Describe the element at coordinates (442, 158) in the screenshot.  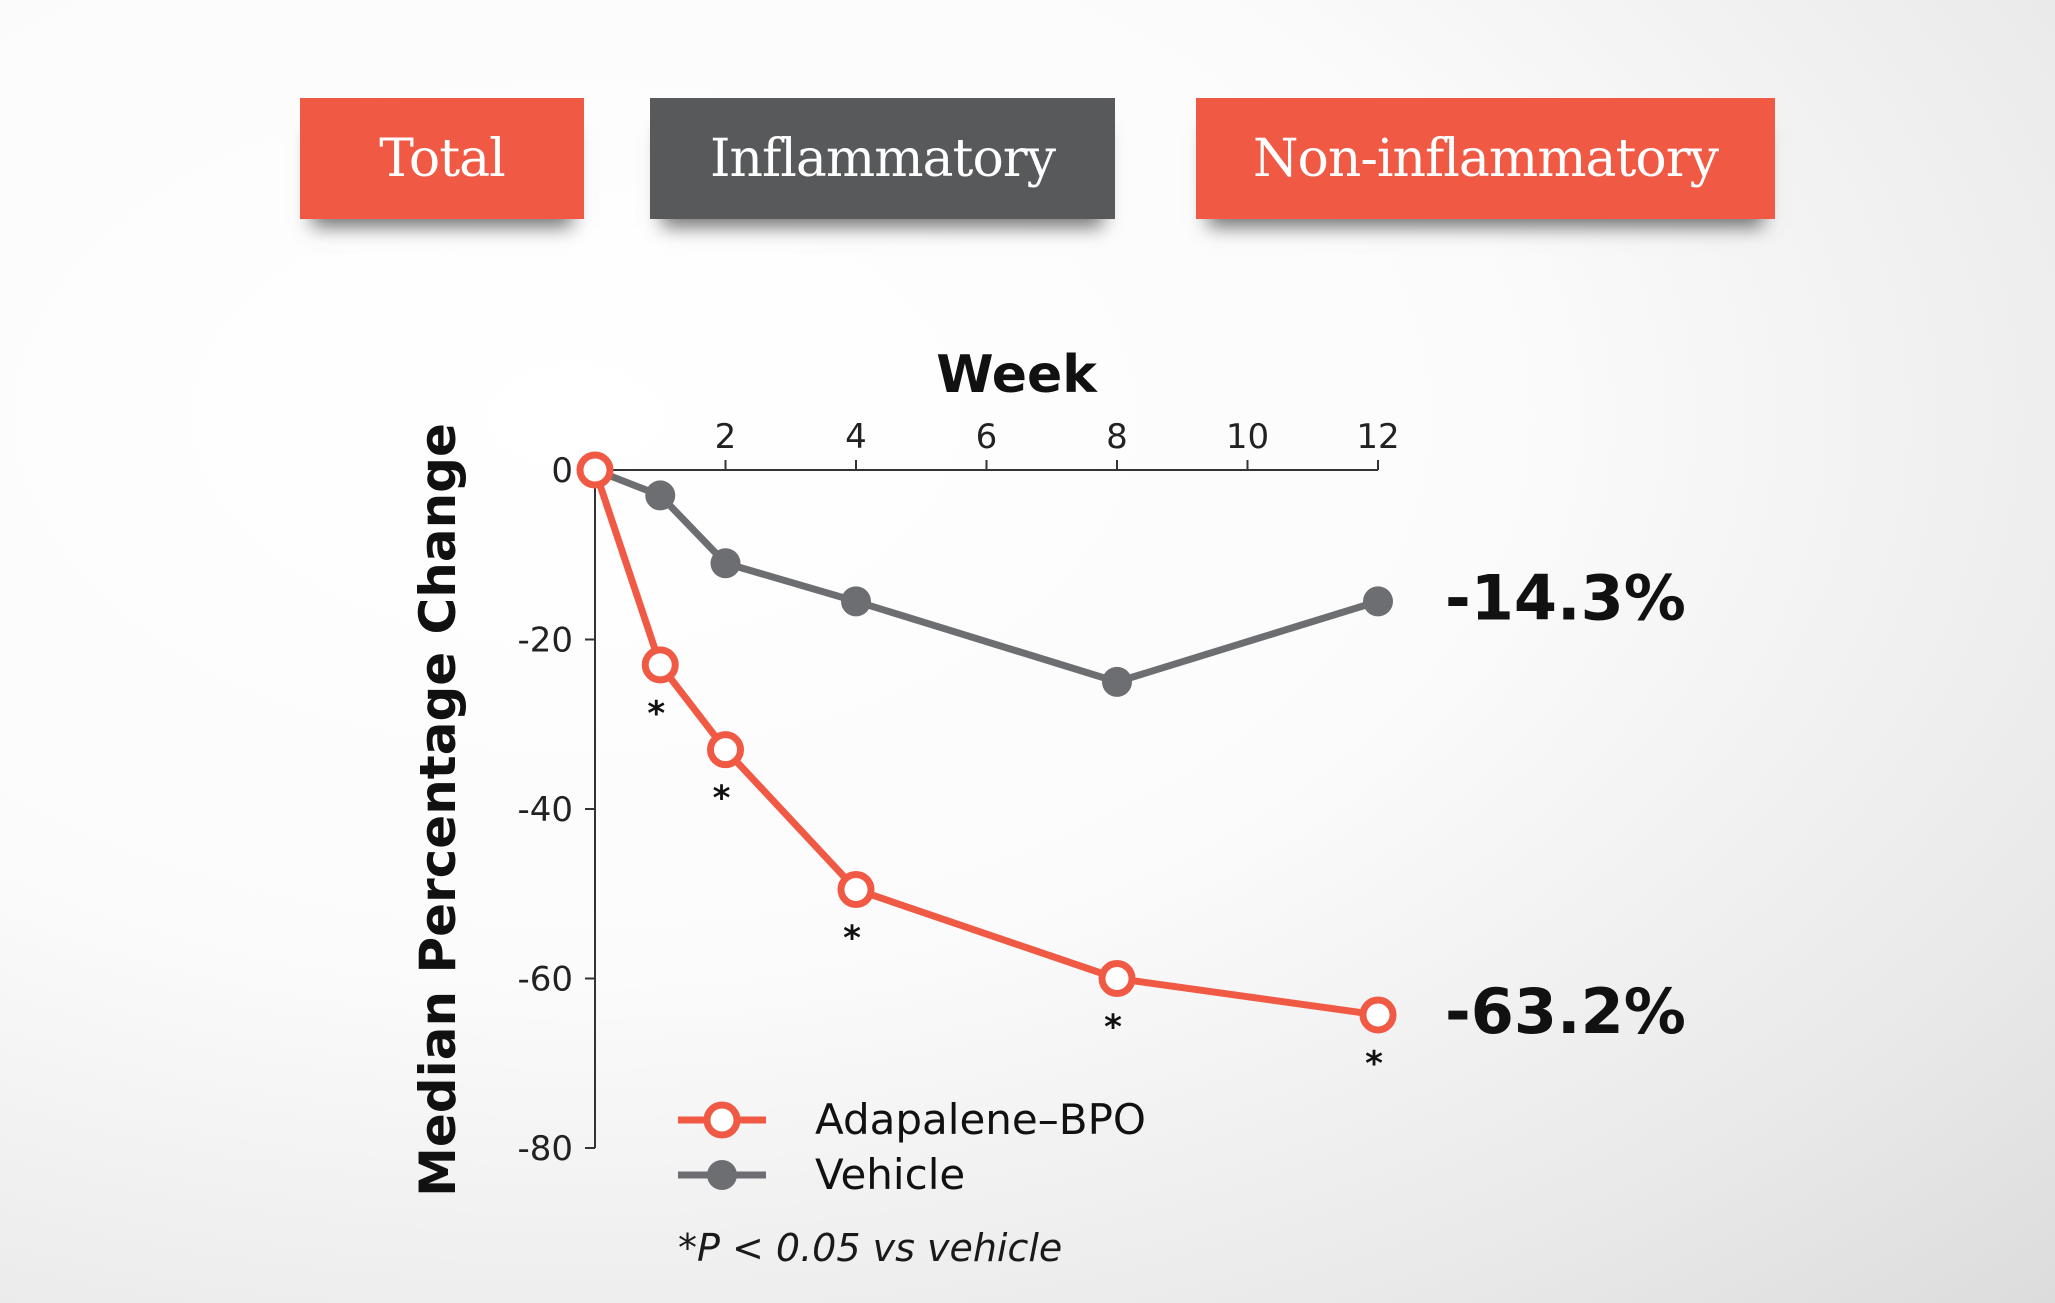
I see `tab-total: Total` at that location.